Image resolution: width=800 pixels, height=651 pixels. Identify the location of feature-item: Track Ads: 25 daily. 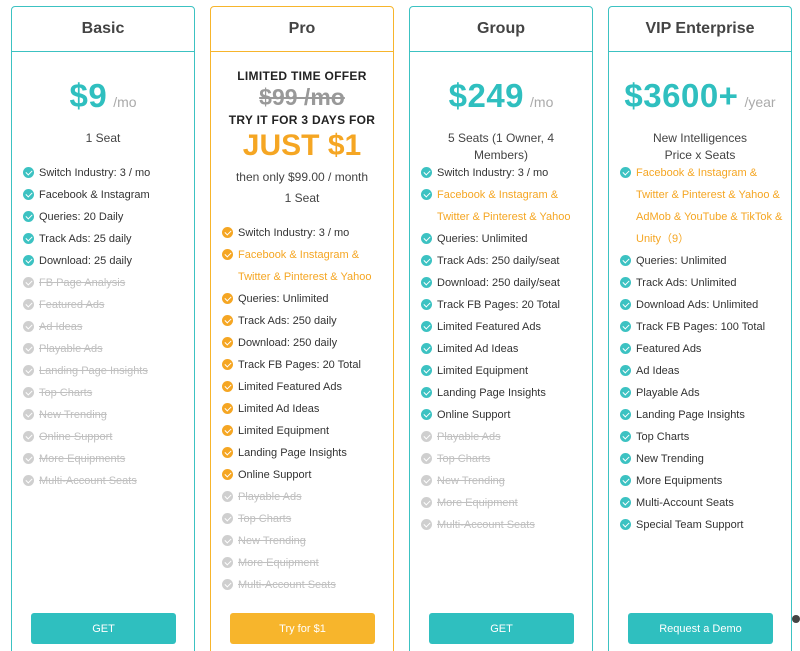
(104, 239).